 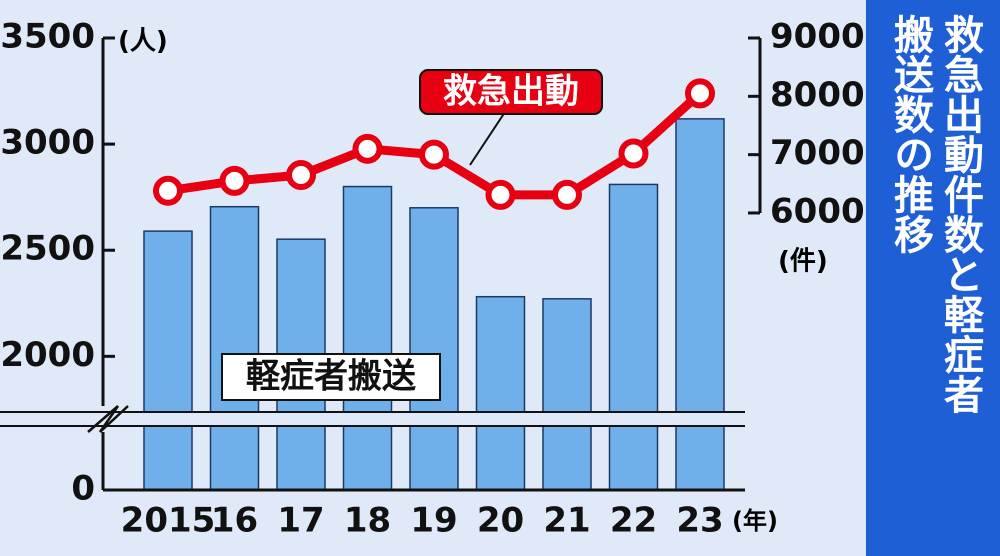 I want to click on y-tick-label: 3500, so click(x=47, y=37).